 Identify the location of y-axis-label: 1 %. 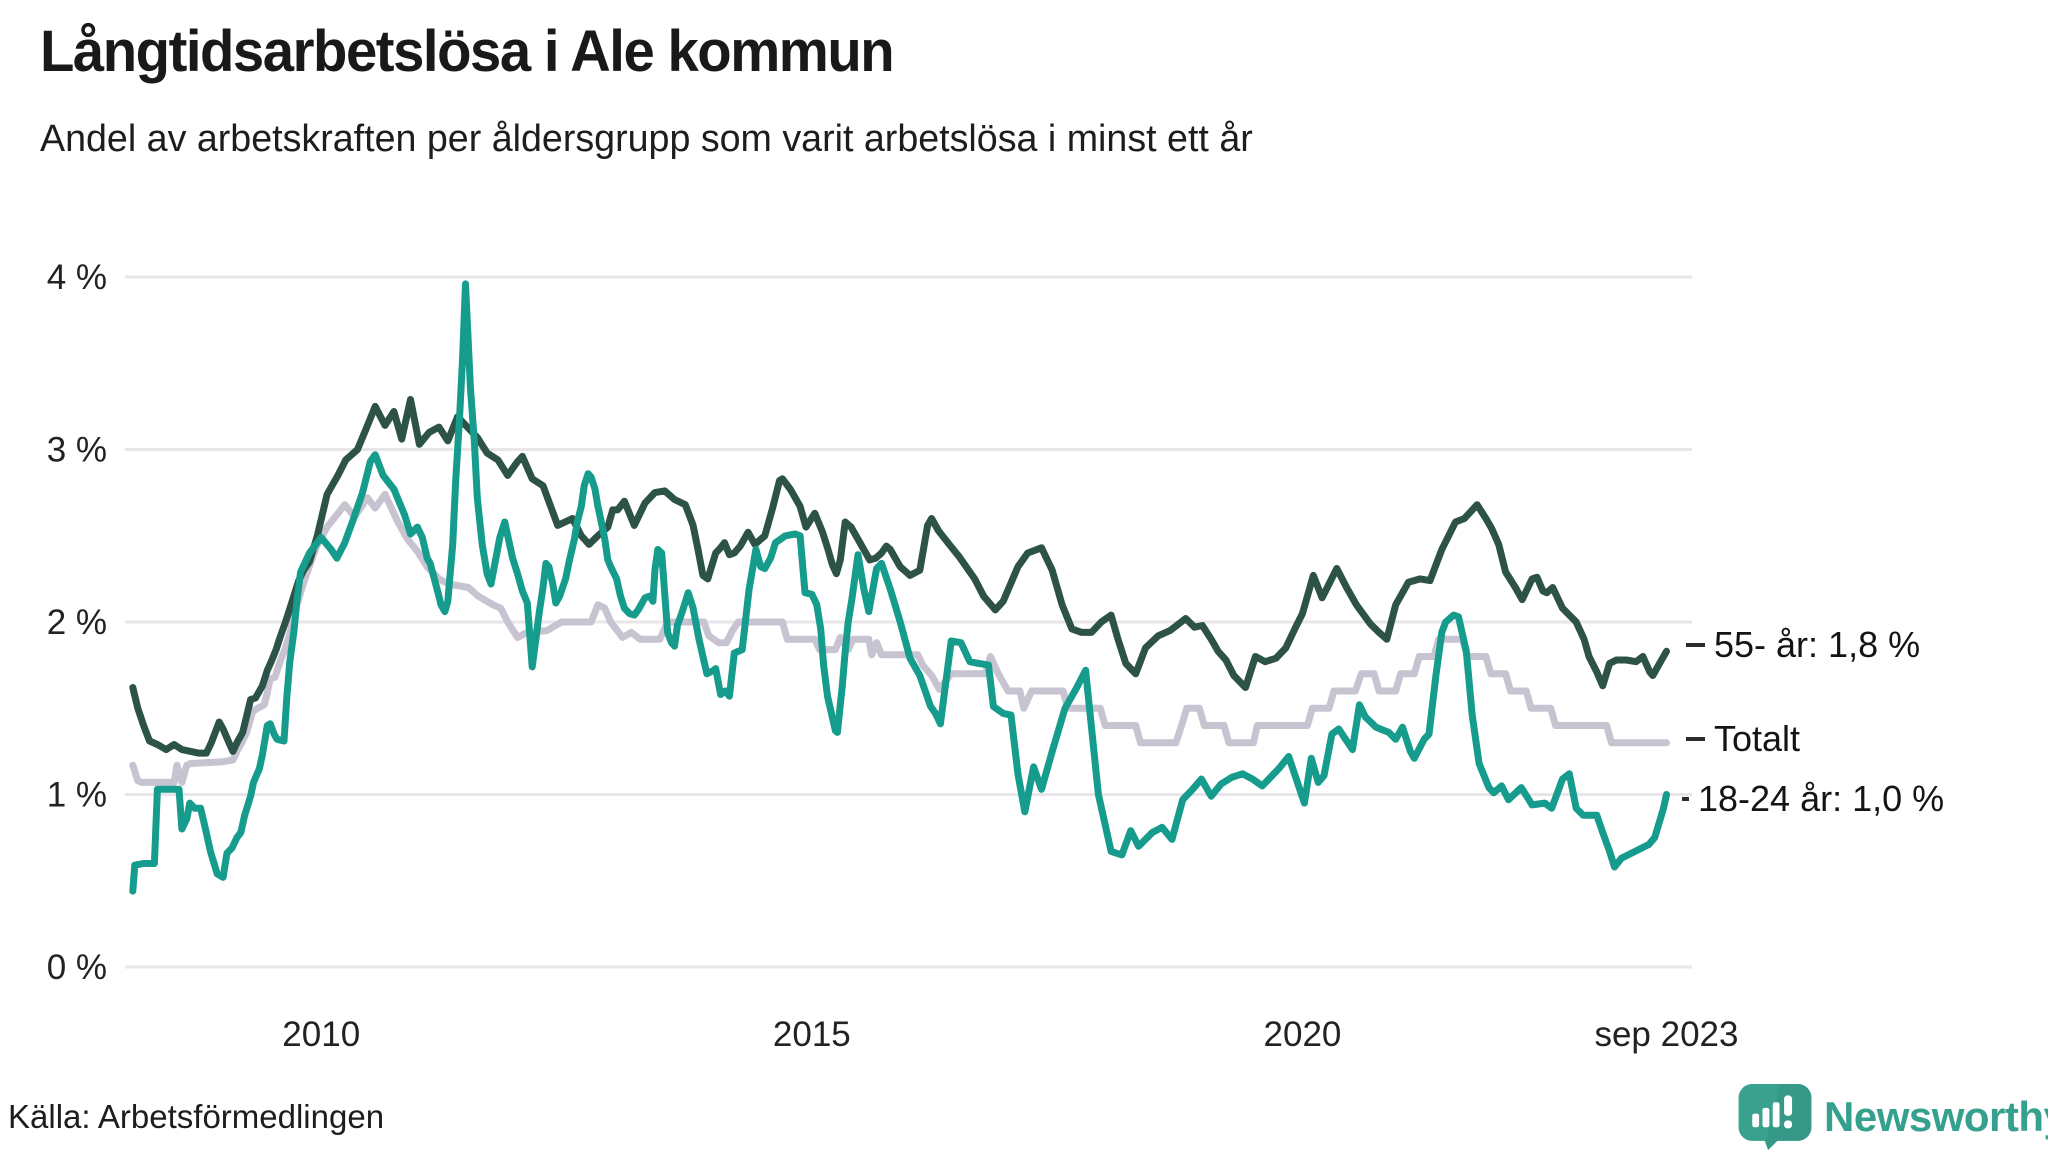
(77, 795).